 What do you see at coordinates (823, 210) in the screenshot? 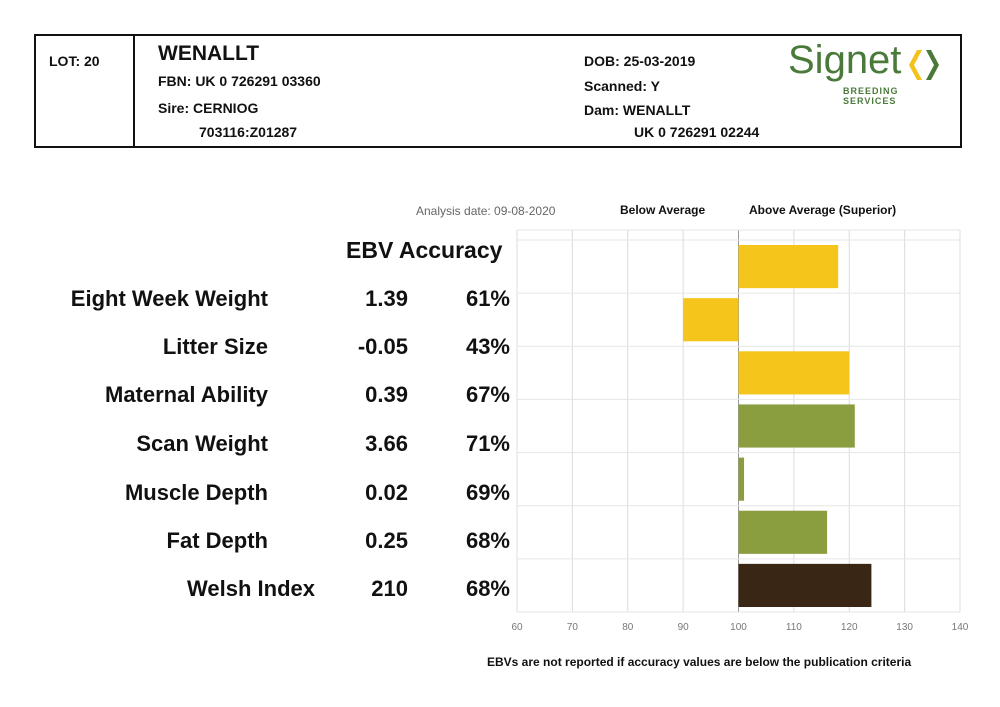
I see `above-average-label: Above Average (Superior)` at bounding box center [823, 210].